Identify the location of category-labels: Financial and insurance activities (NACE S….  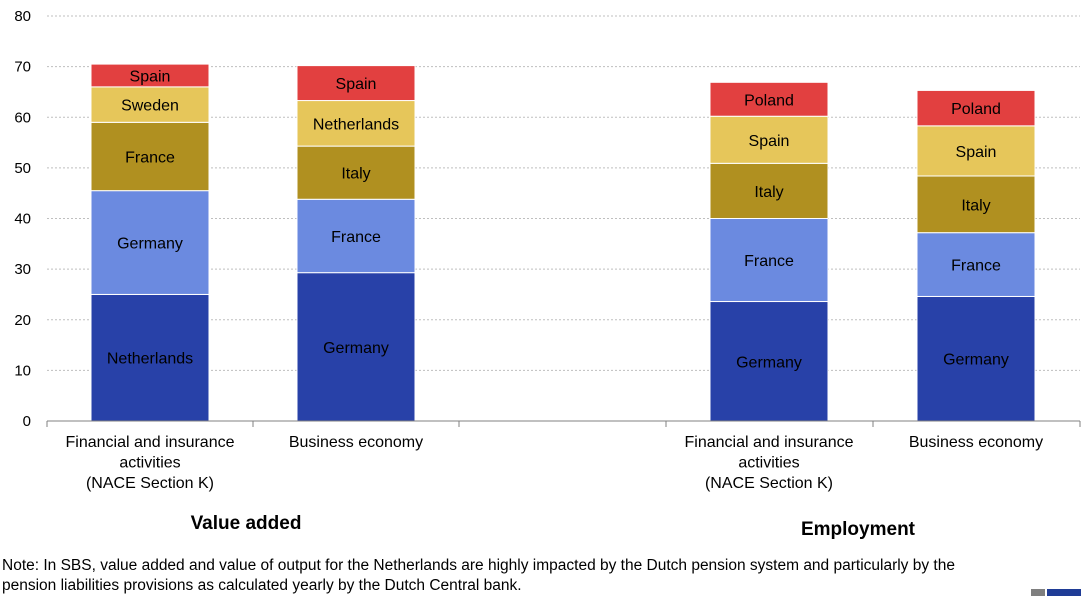
(555, 463).